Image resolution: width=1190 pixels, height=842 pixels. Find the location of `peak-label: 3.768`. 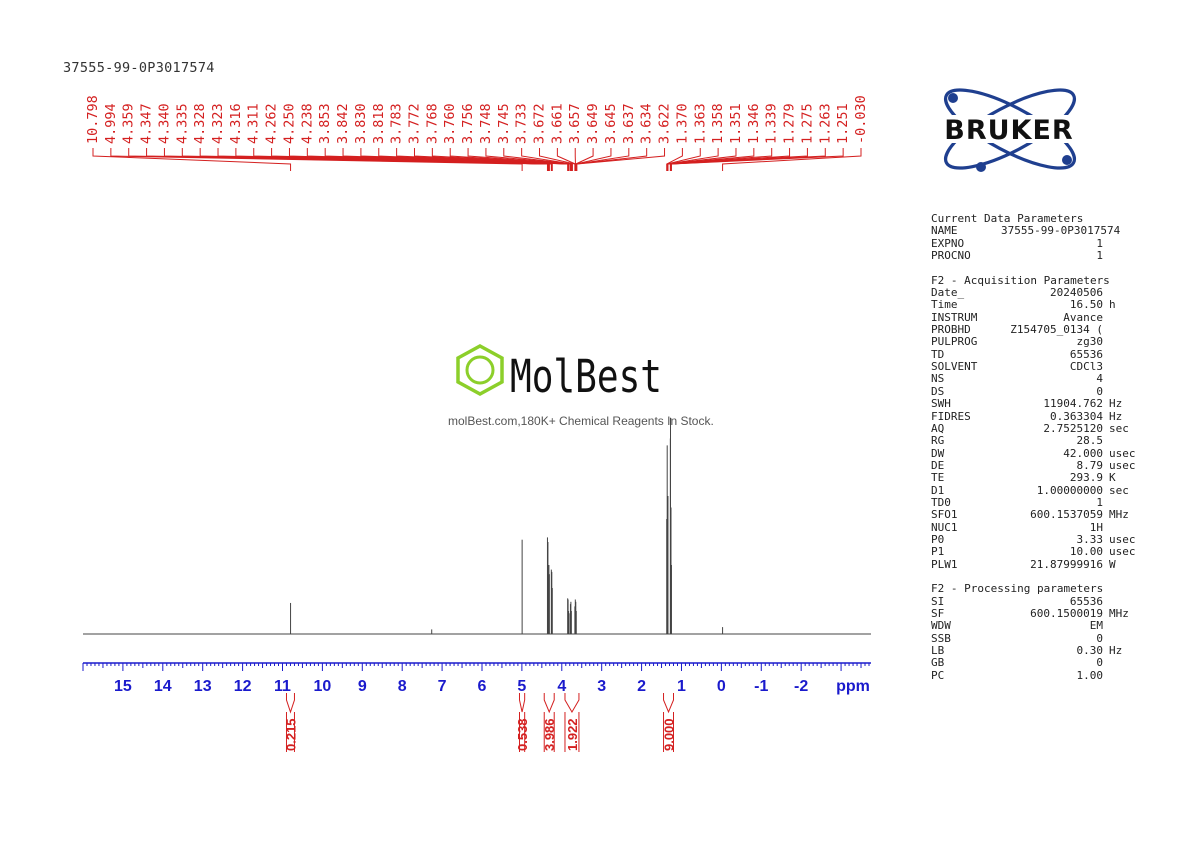

peak-label: 3.768 is located at coordinates (432, 123).